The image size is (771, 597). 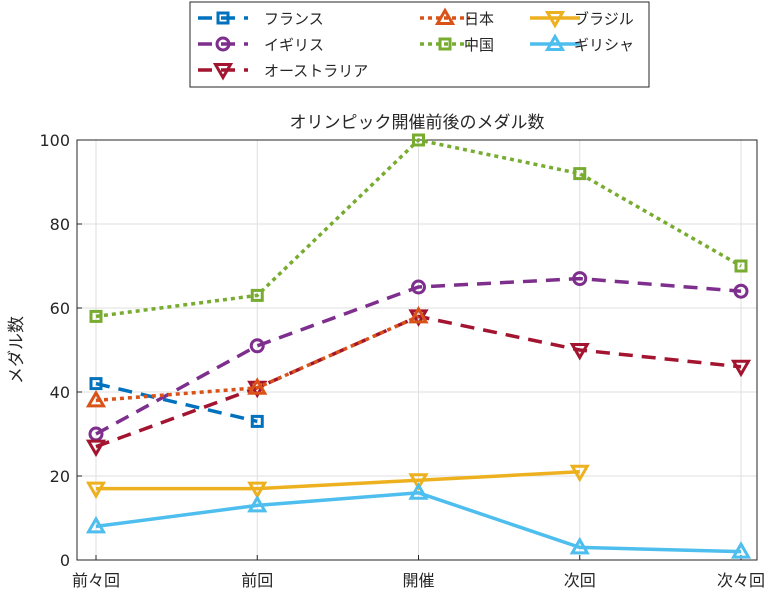 What do you see at coordinates (457, 45) in the screenshot?
I see `legend-item: 中国` at bounding box center [457, 45].